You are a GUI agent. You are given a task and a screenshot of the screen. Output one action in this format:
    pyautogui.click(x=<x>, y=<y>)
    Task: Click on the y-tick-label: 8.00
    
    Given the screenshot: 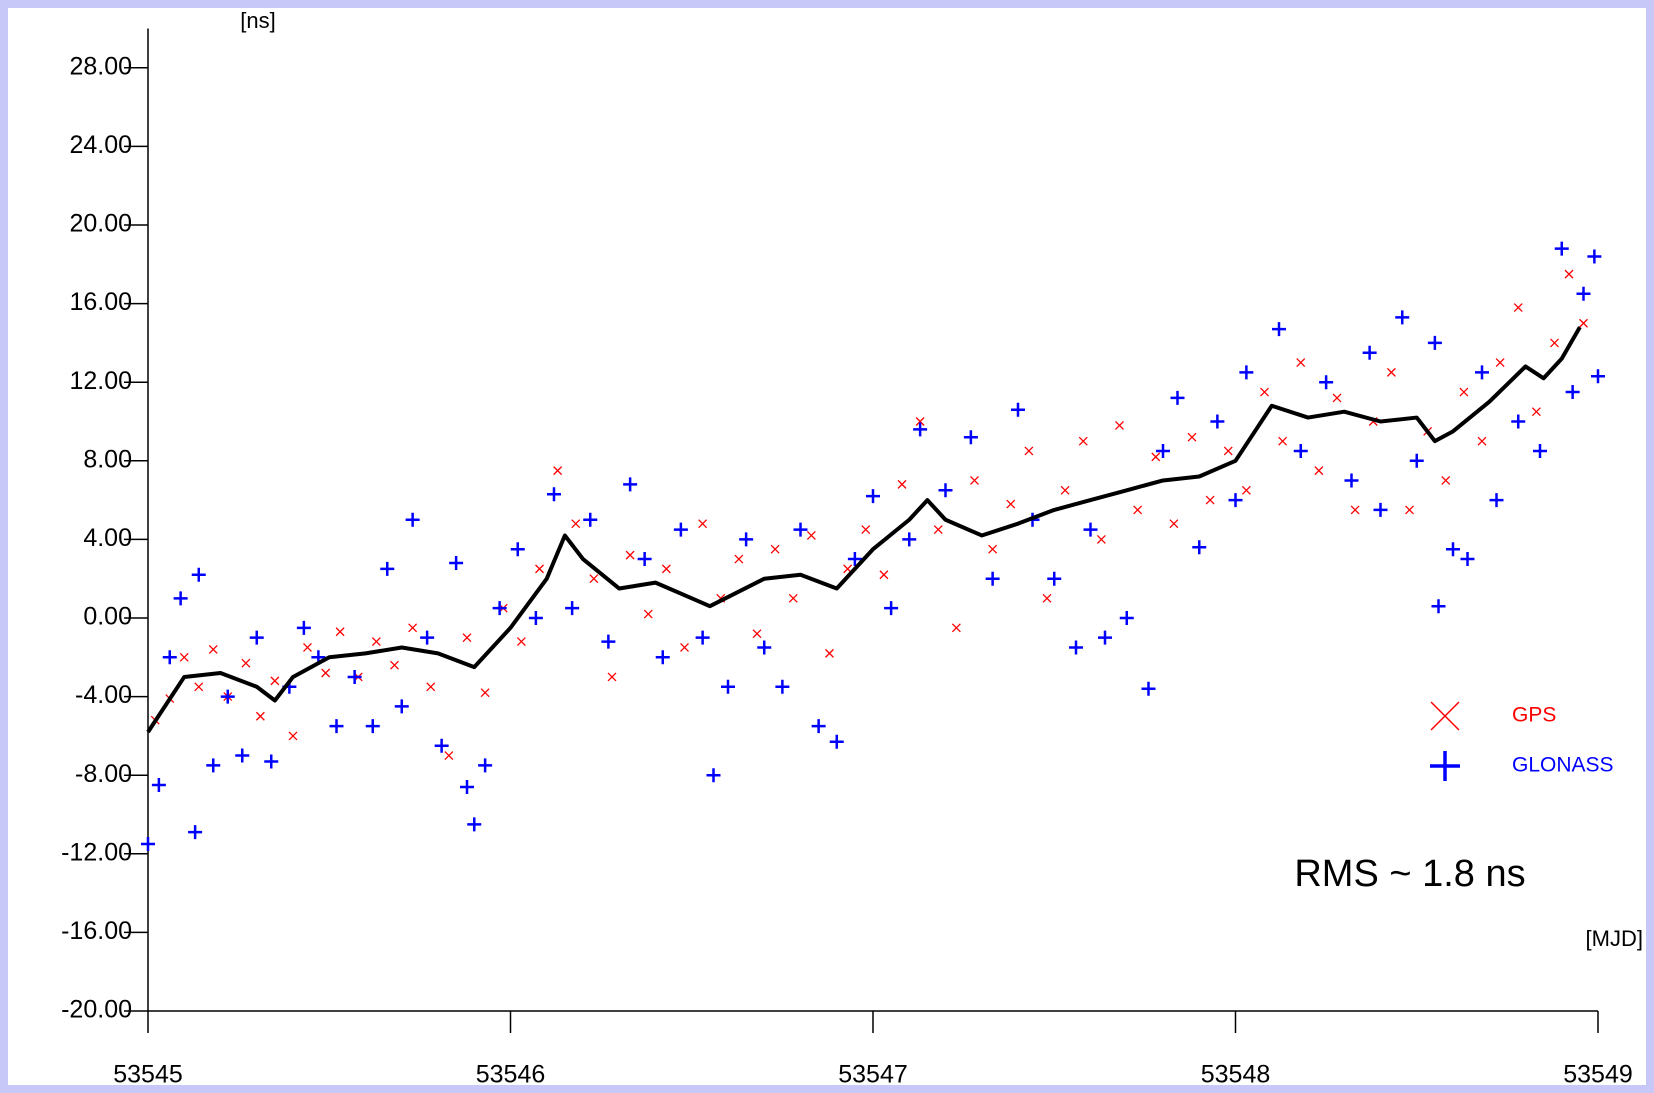 What is the action you would take?
    pyautogui.click(x=107, y=459)
    